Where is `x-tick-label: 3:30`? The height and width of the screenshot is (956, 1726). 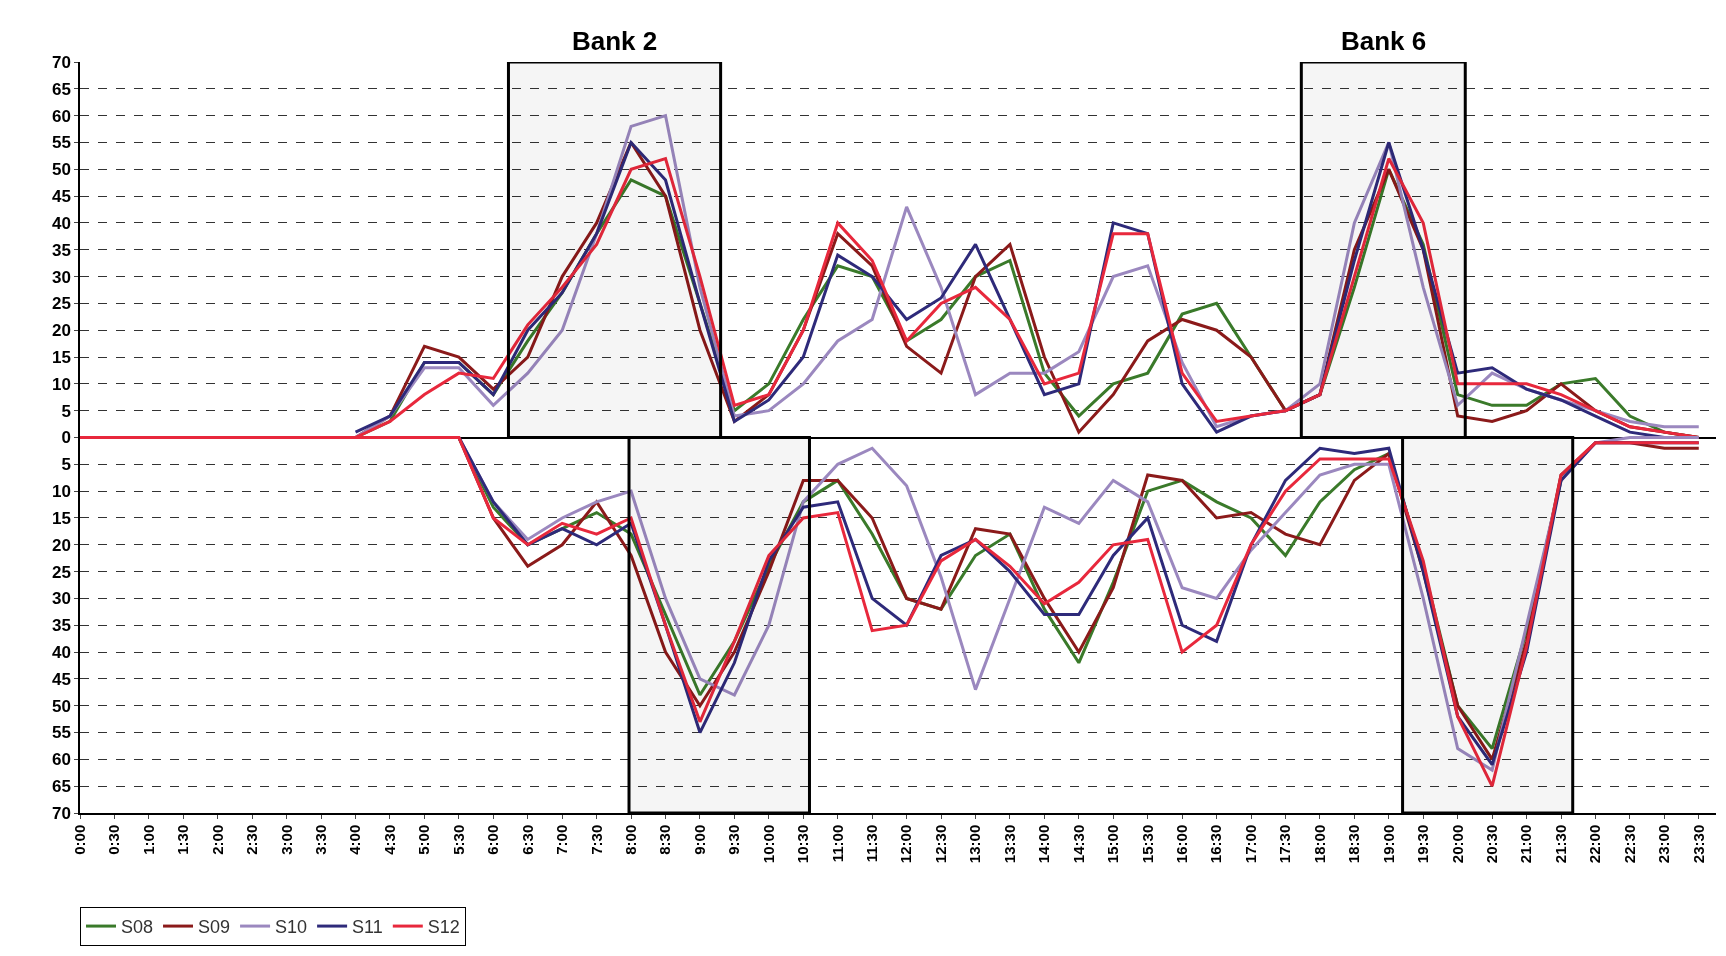
x-tick-label: 3:30 is located at coordinates (320, 839).